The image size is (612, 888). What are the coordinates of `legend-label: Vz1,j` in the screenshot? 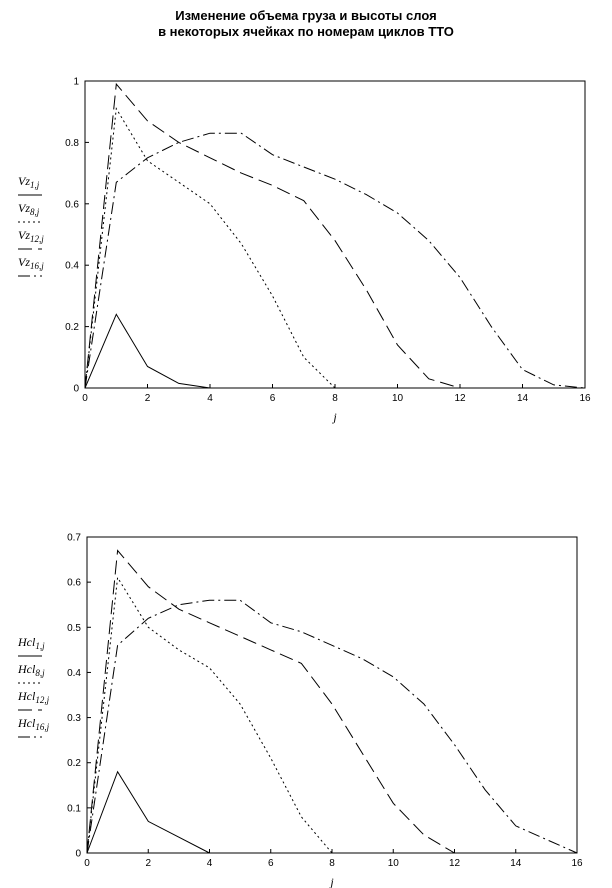 It's located at (29, 182).